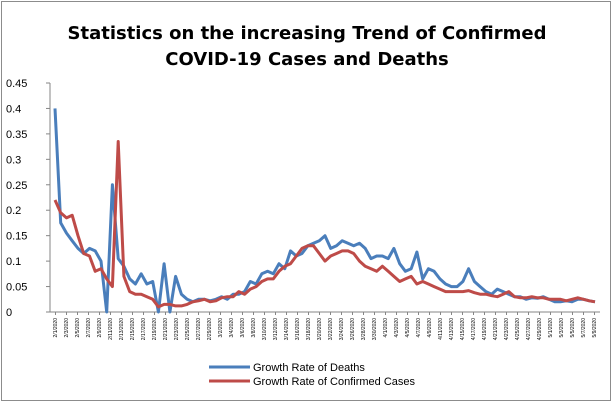 Image resolution: width=614 pixels, height=404 pixels. What do you see at coordinates (199, 329) in the screenshot?
I see `x-tick-label: 2/27/2020` at bounding box center [199, 329].